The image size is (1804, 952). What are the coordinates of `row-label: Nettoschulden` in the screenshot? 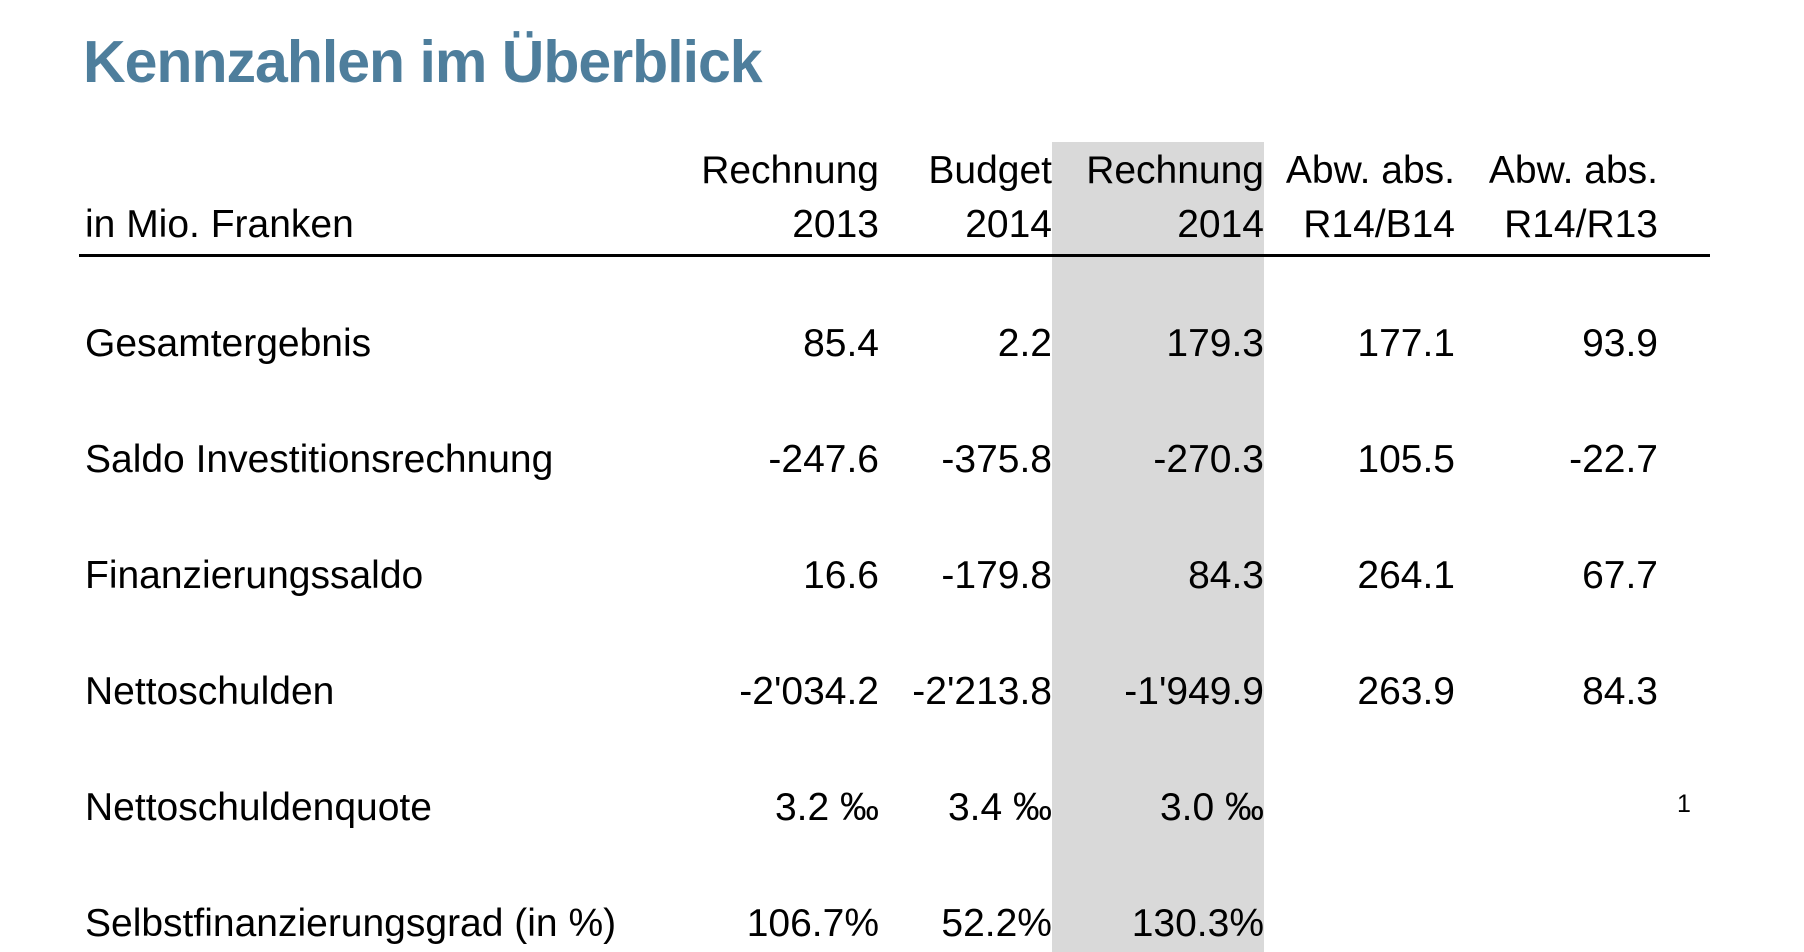 It's located at (210, 692).